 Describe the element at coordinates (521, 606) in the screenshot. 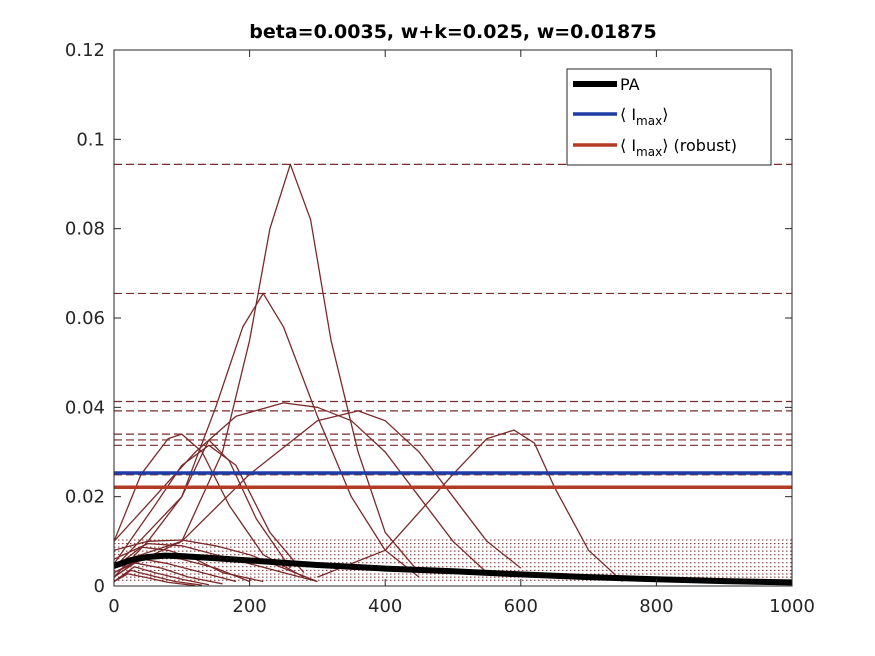

I see `x-tick-label: 600` at that location.